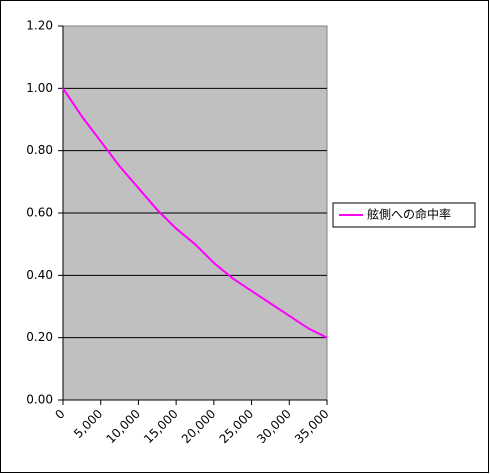  Describe the element at coordinates (39, 213) in the screenshot. I see `y-tick-label: 0.60` at that location.